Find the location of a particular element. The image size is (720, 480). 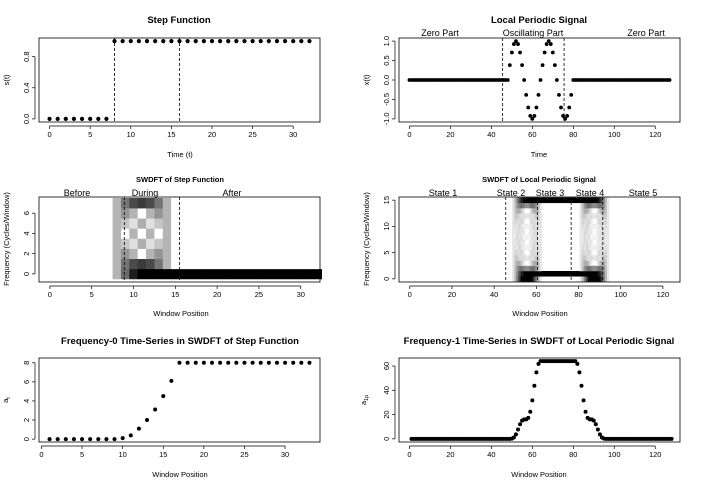

p5-x-tick-label: 10 is located at coordinates (122, 454).